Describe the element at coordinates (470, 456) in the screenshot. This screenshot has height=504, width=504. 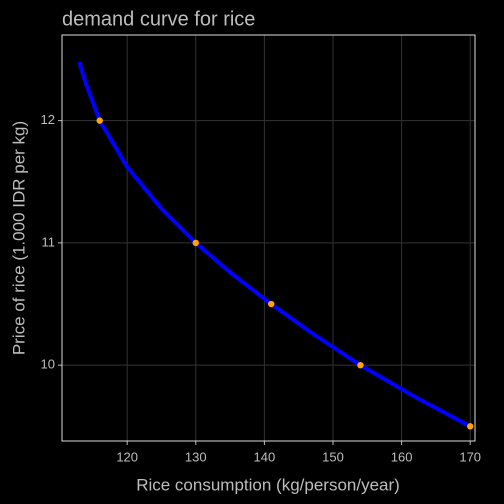
I see `x-tick-label: 170` at that location.